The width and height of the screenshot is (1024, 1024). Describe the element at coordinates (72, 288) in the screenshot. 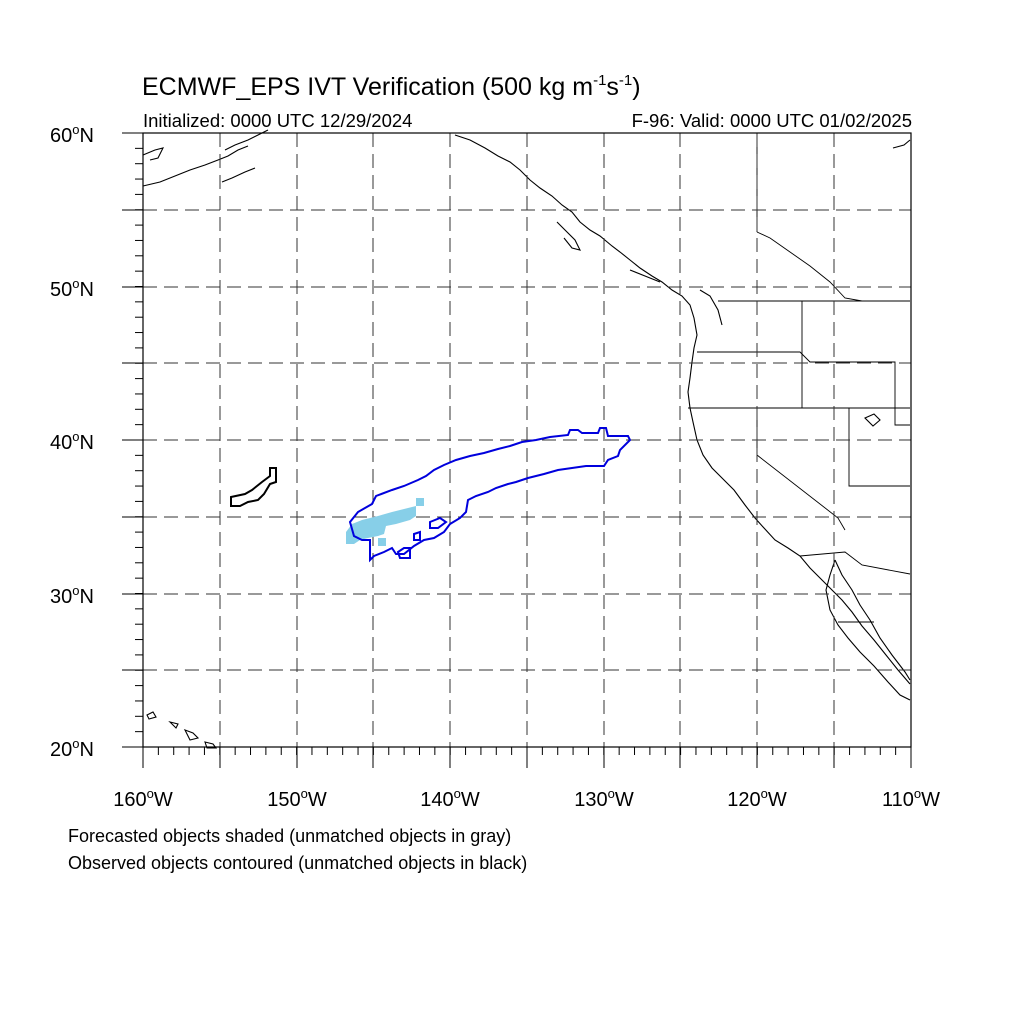

I see `lat-label-50: 50oN` at that location.